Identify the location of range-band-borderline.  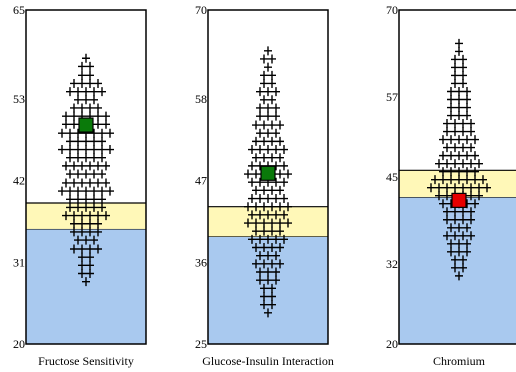
(457, 184).